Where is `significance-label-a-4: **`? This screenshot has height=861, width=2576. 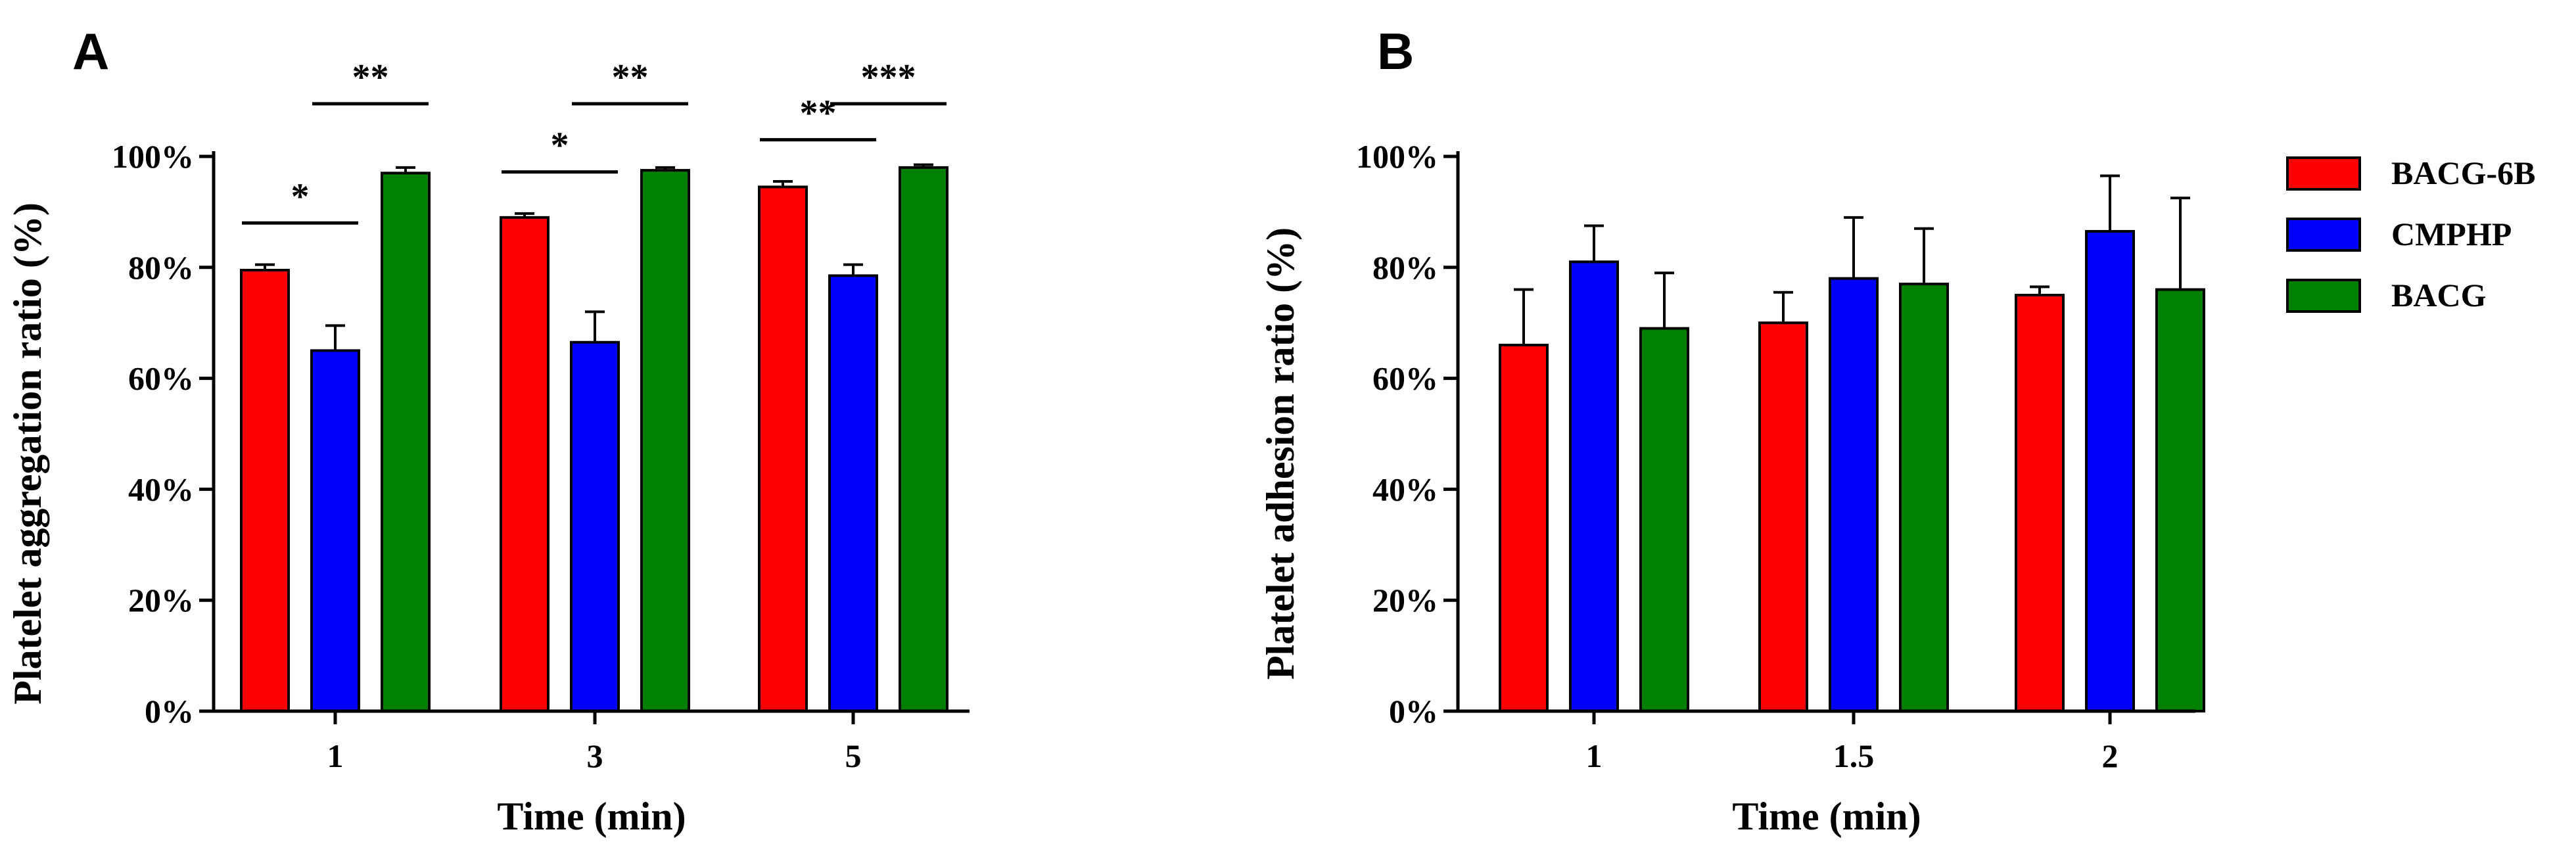
significance-label-a-4: ** is located at coordinates (819, 113).